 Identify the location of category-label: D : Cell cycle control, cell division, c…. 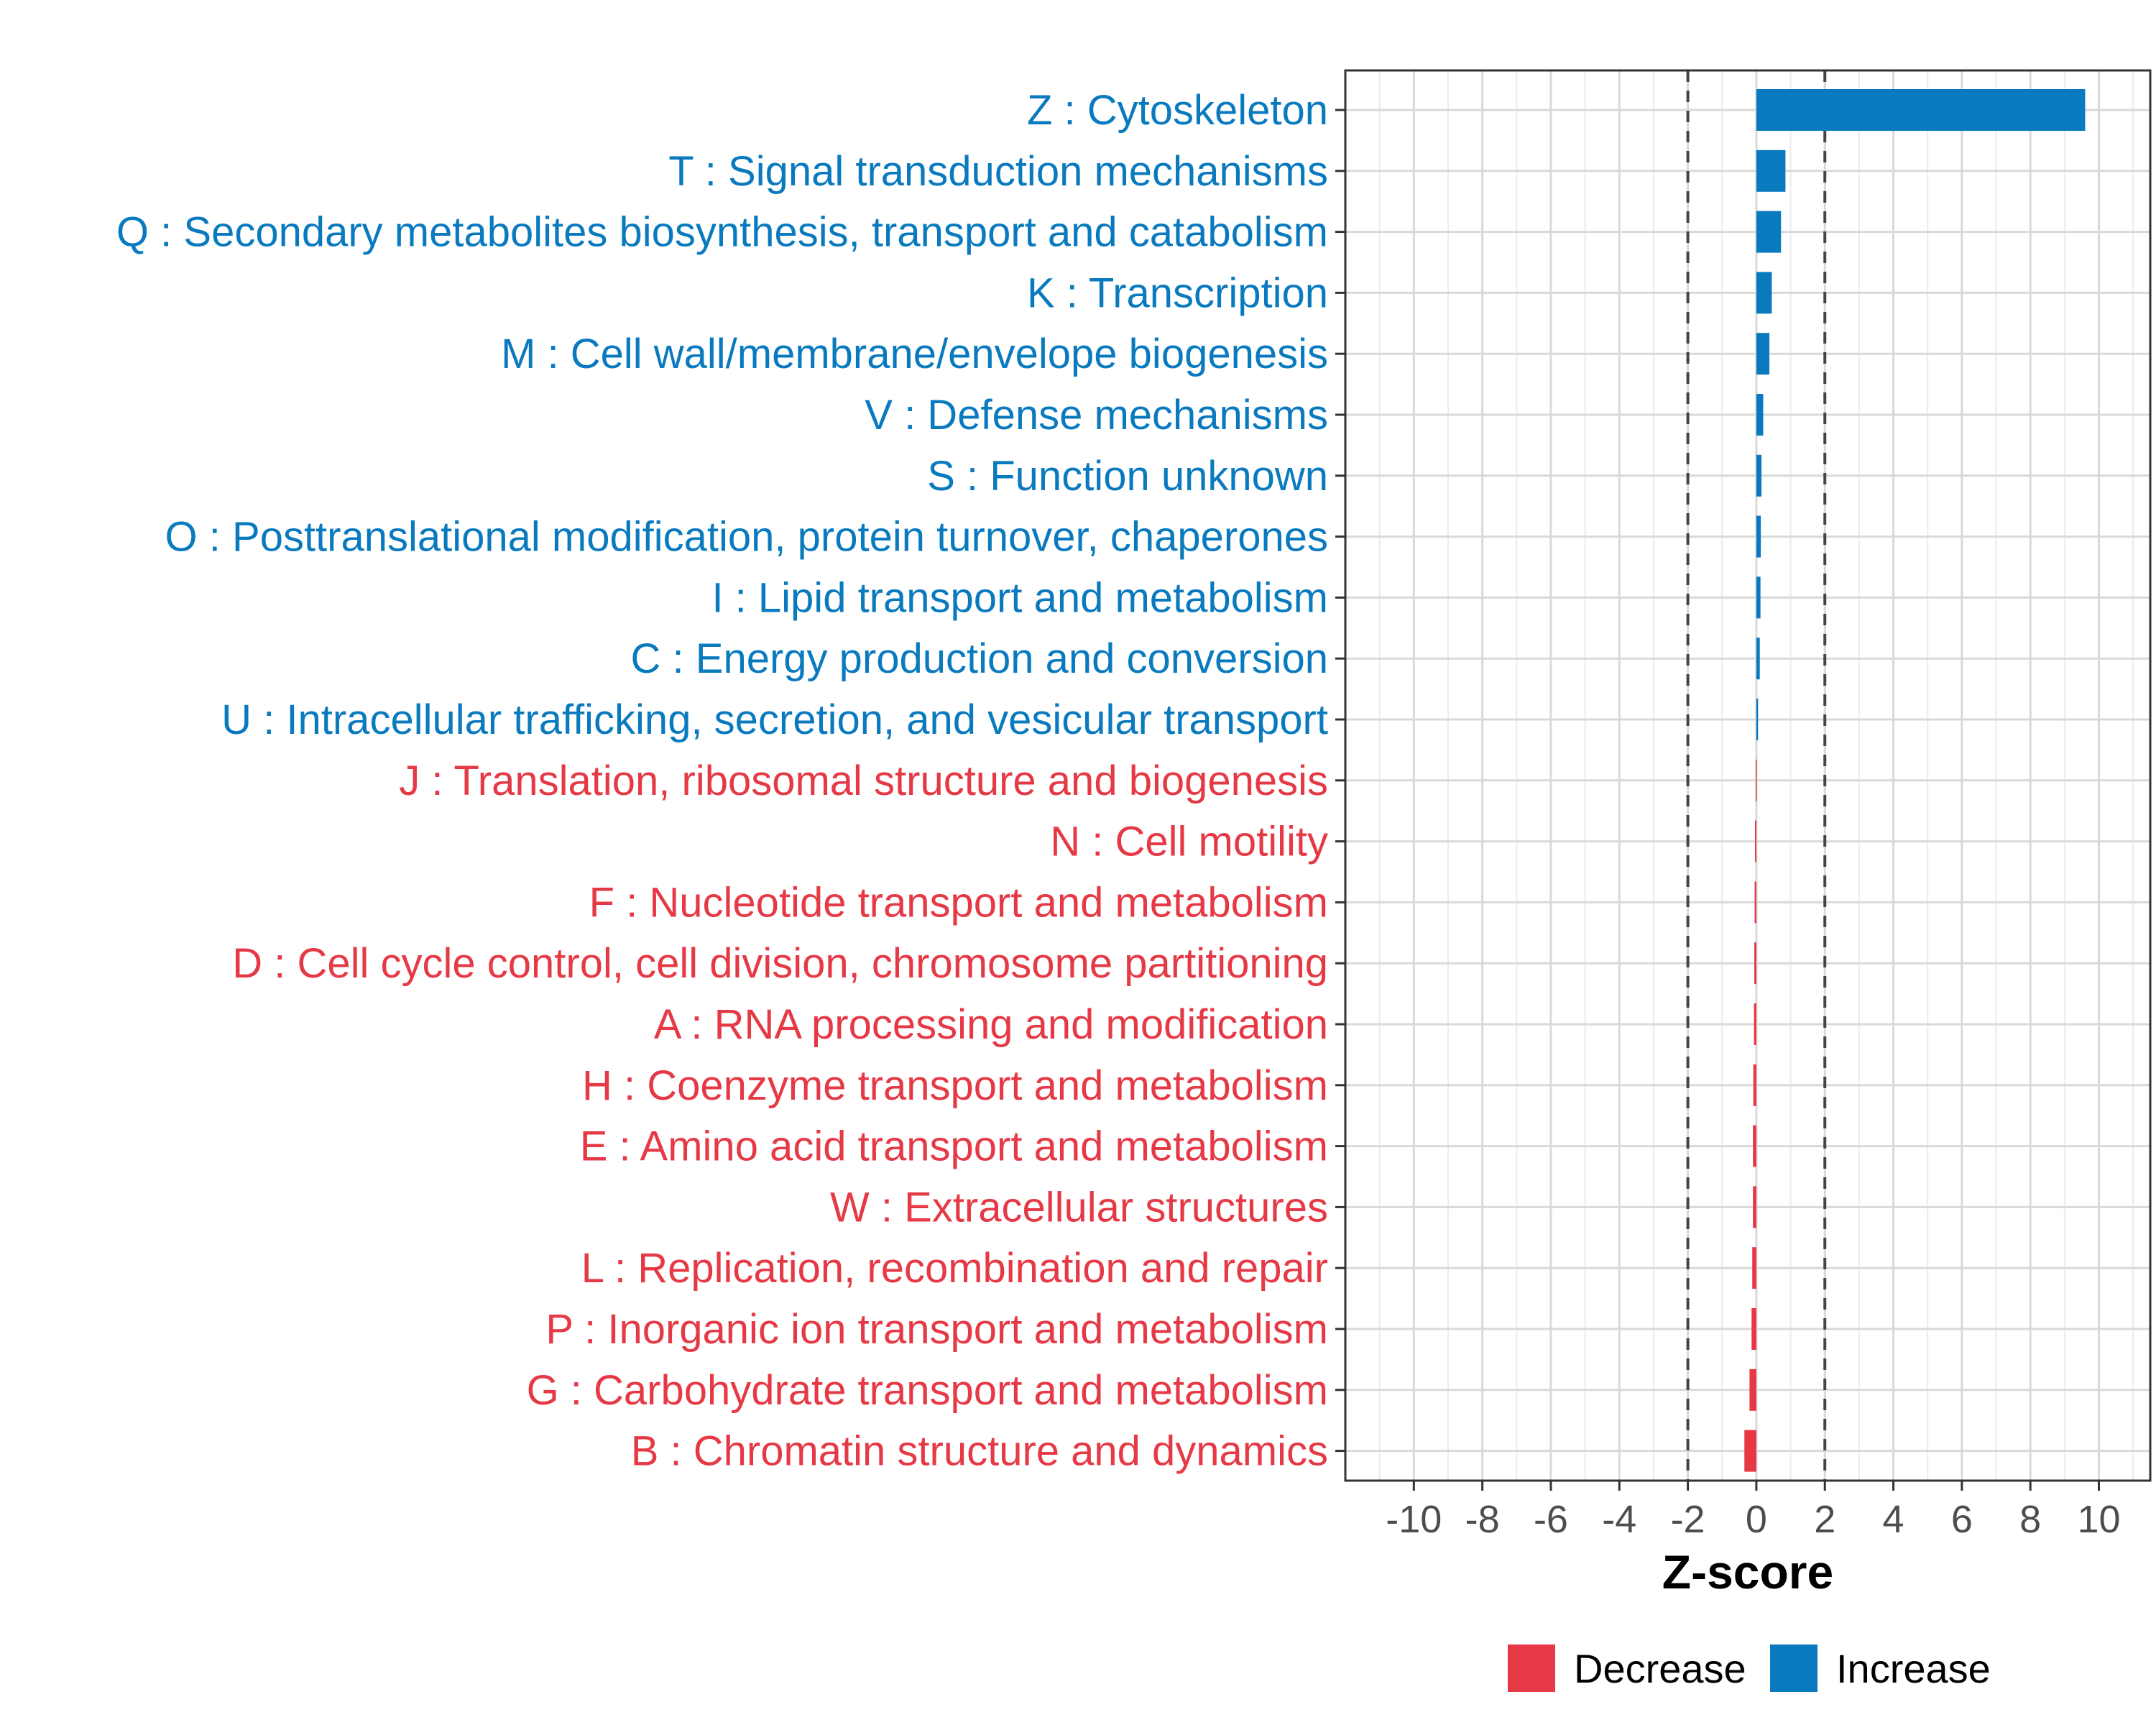
(780, 963).